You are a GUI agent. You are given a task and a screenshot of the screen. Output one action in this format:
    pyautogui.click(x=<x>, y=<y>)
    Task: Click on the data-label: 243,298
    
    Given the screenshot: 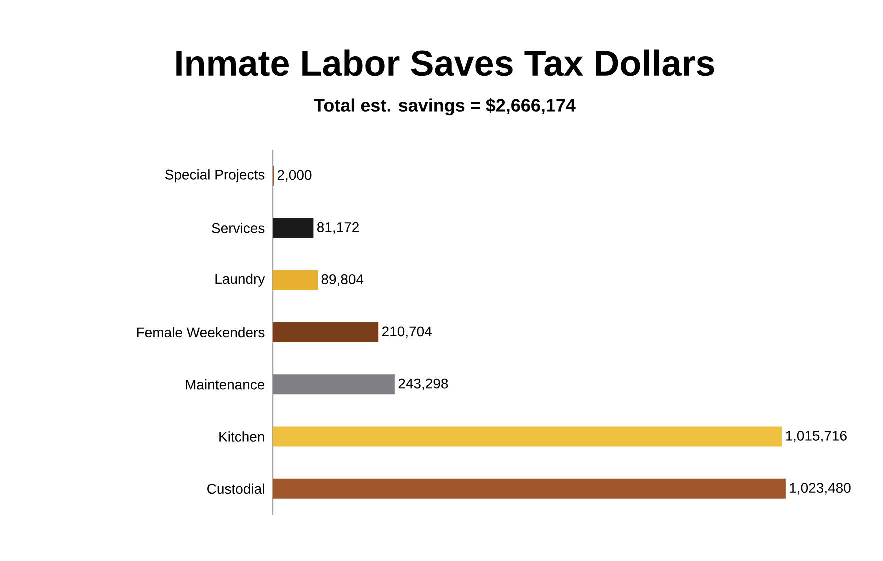 What is the action you would take?
    pyautogui.click(x=423, y=384)
    